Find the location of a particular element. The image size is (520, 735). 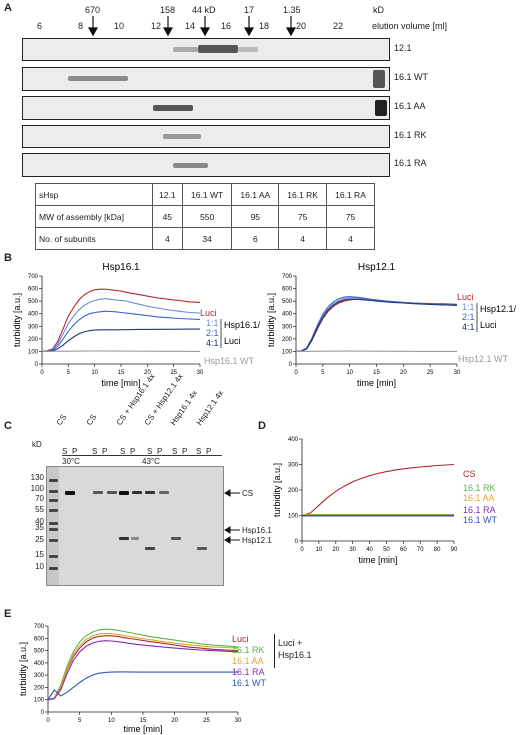

series-line-16-1-rk is located at coordinates (143, 664).